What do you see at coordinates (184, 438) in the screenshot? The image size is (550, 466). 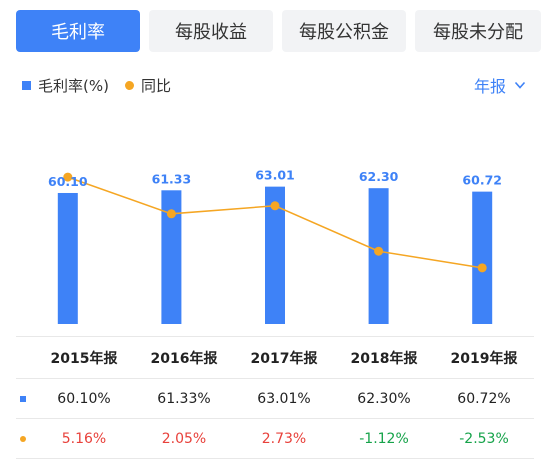 I see `table-cell: 2.05%` at bounding box center [184, 438].